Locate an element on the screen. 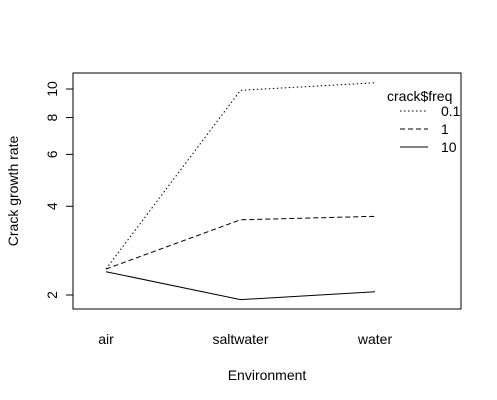 This screenshot has width=497, height=400. x-tick-label: air is located at coordinates (106, 339).